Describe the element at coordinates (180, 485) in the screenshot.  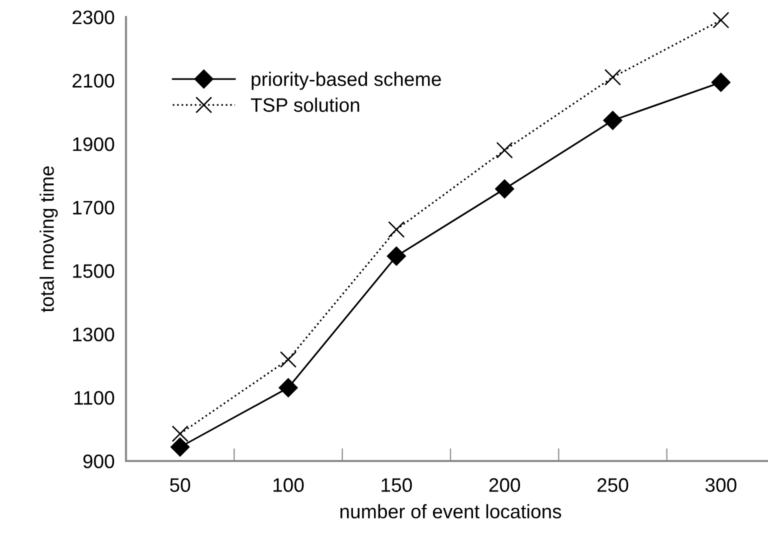
I see `x-tick-label: 50` at that location.